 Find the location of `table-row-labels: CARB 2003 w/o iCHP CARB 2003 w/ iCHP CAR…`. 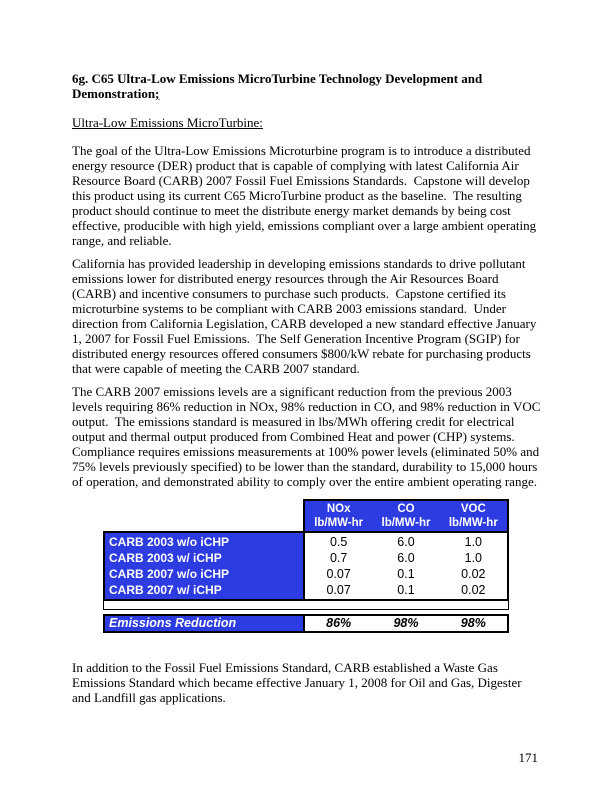

table-row-labels: CARB 2003 w/o iCHP CARB 2003 w/ iCHP CAR… is located at coordinates (205, 566).